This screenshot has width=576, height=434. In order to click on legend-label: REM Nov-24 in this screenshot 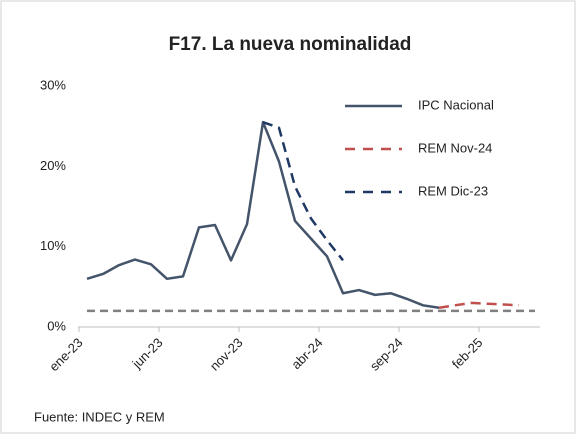, I will do `click(455, 147)`.